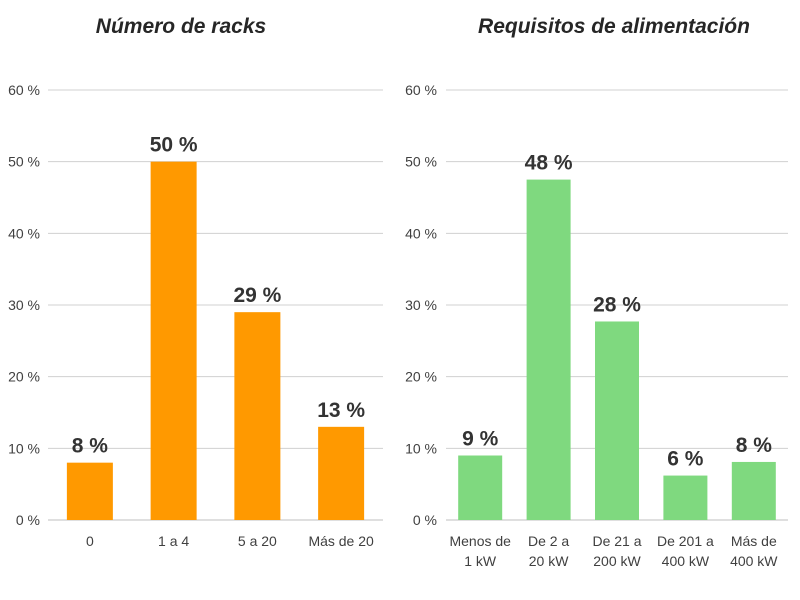 This screenshot has height=600, width=800. Describe the element at coordinates (480, 439) in the screenshot. I see `chart-1-data-label: 9 %` at that location.